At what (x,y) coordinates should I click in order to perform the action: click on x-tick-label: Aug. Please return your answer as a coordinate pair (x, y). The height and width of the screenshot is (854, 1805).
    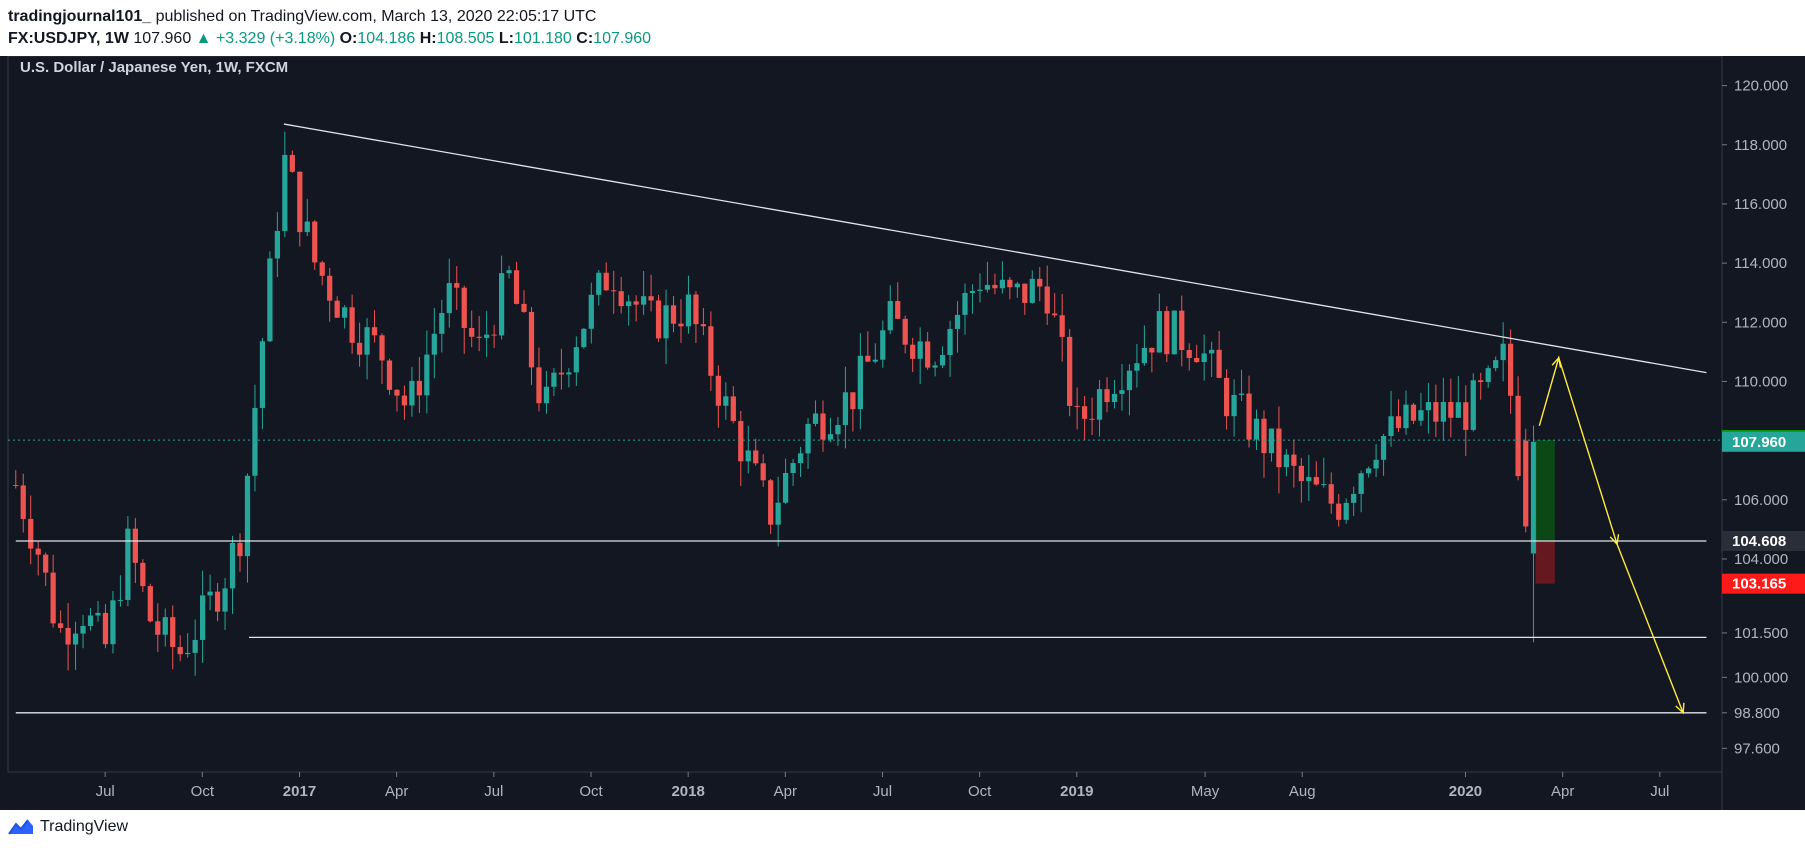
    Looking at the image, I should click on (1302, 791).